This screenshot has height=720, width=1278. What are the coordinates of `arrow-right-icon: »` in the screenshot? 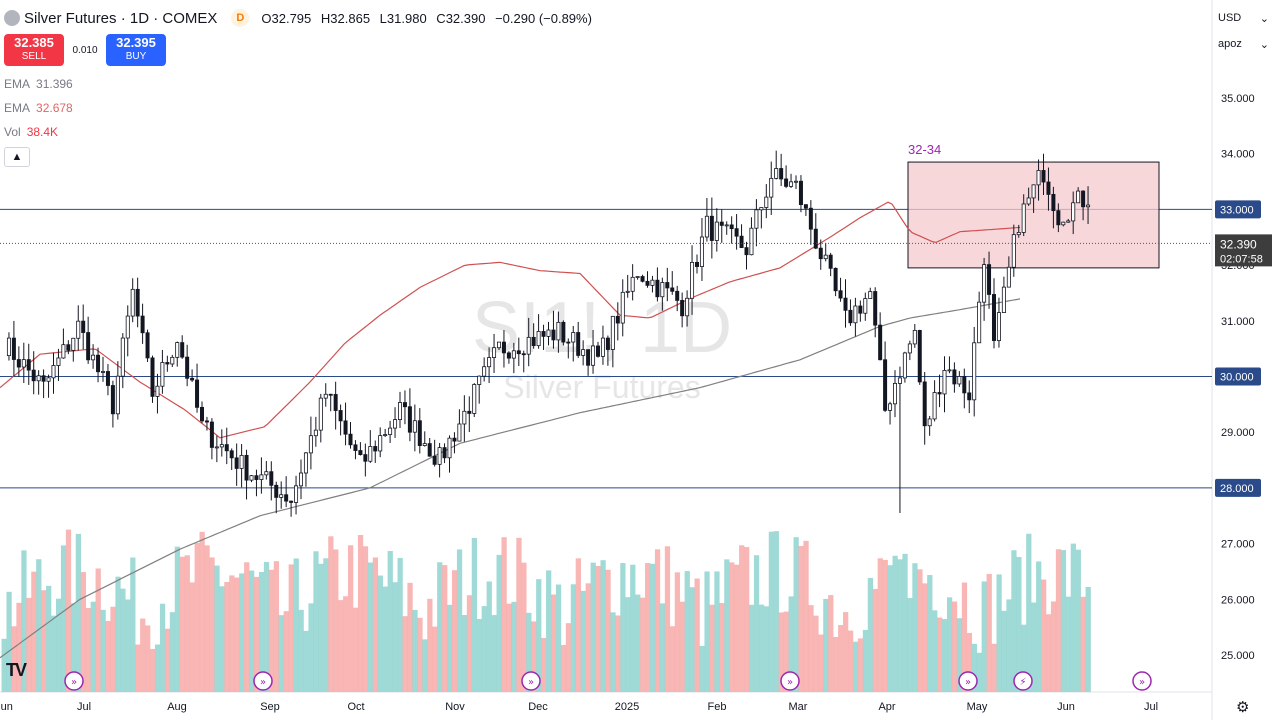 It's located at (531, 681).